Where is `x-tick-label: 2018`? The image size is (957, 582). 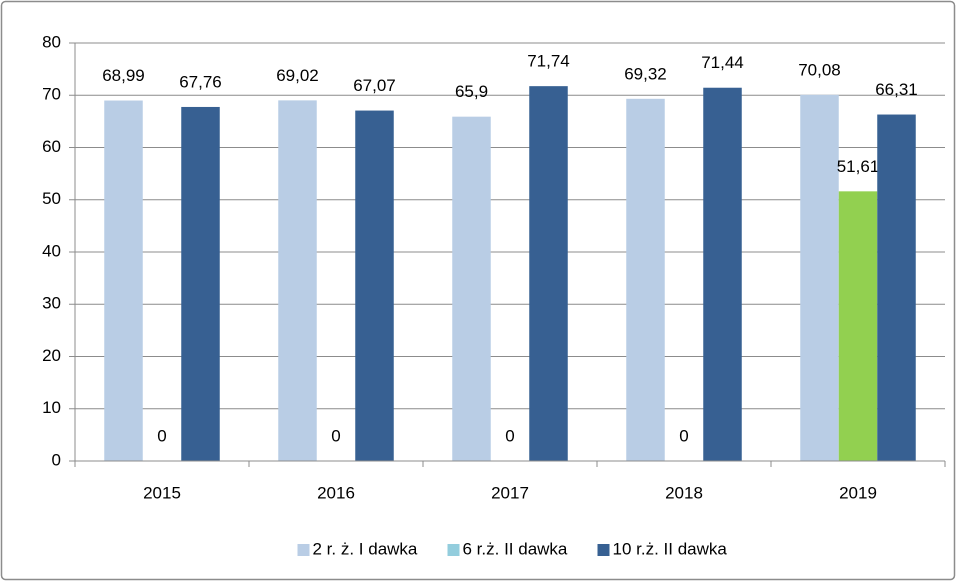 x-tick-label: 2018 is located at coordinates (684, 492).